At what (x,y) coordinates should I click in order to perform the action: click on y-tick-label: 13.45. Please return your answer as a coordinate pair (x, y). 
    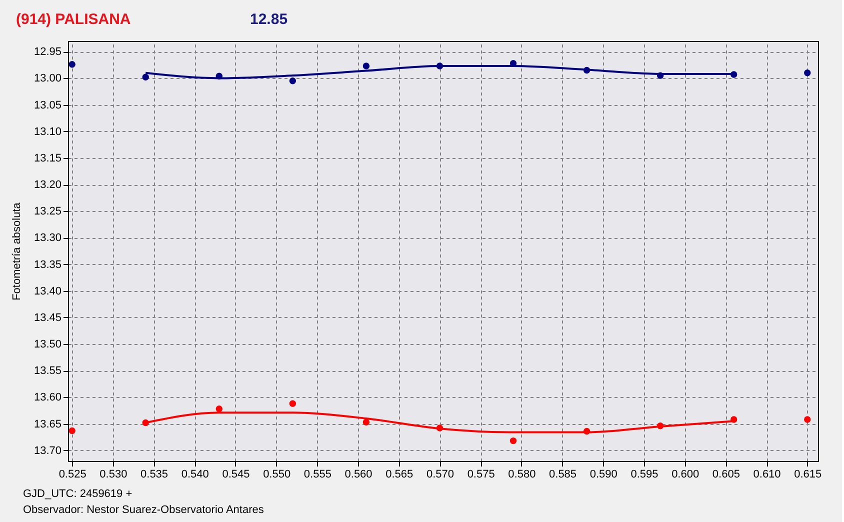
    Looking at the image, I should click on (48, 318).